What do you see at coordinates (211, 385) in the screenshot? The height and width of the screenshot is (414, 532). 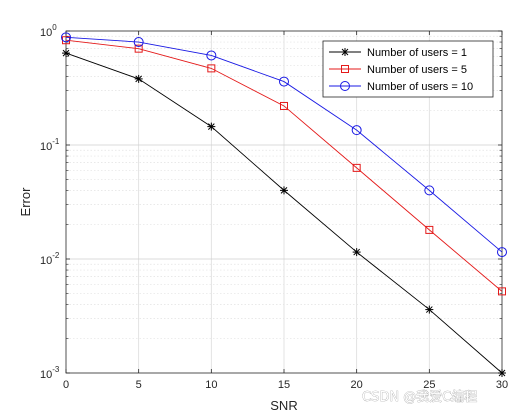 I see `x-tick-label: 10` at bounding box center [211, 385].